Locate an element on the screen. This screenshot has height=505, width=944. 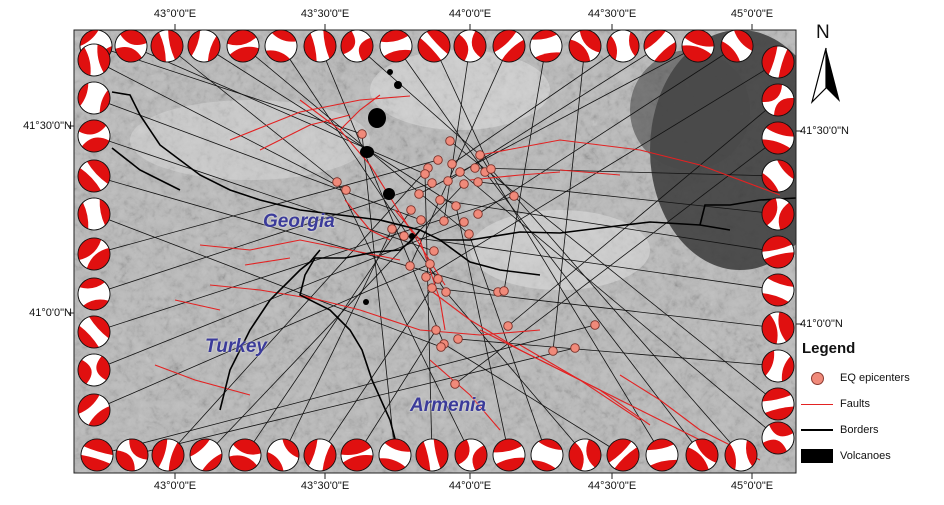
legend-item-volcanoes: Volcanoes is located at coordinates (872, 456).